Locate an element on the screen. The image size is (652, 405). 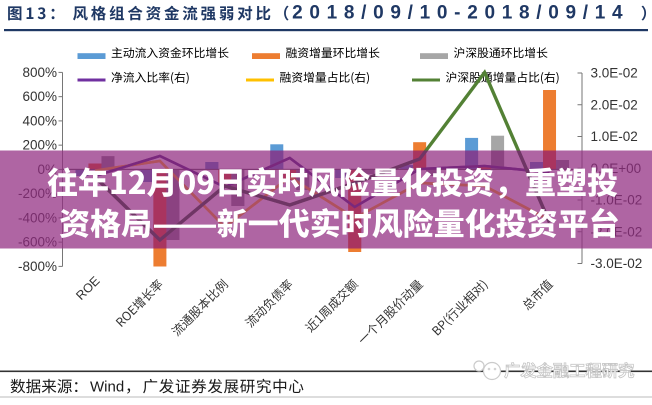
svg-text: 400% is located at coordinates (39, 120).